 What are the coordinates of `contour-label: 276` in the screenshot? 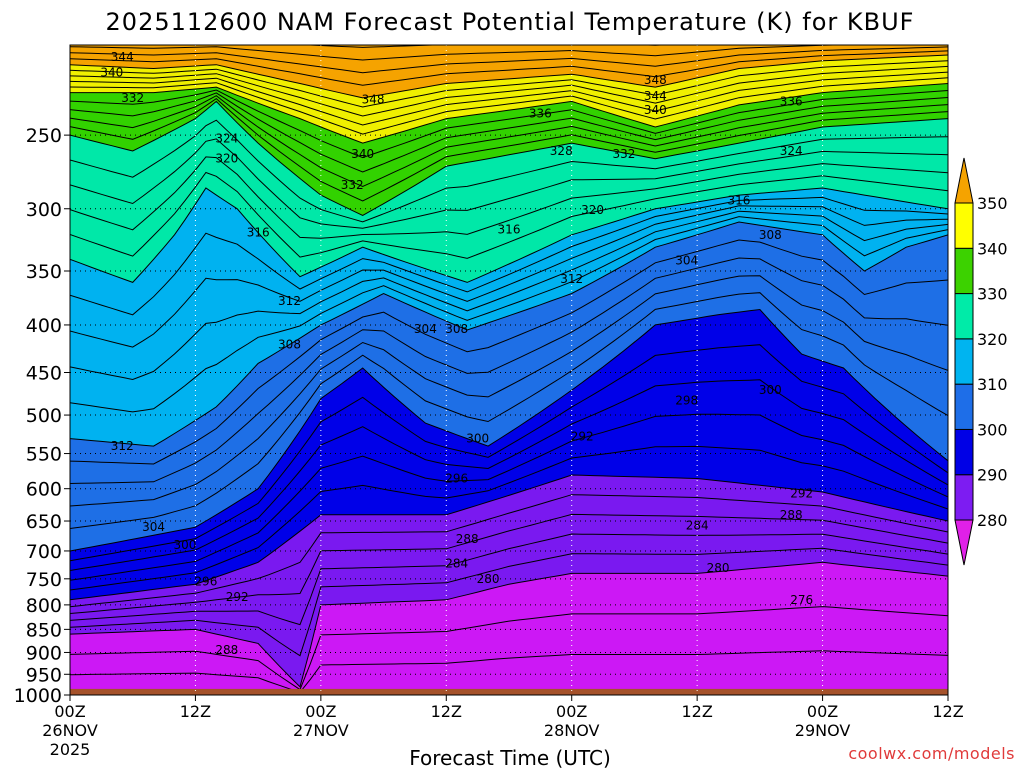 It's located at (801, 600).